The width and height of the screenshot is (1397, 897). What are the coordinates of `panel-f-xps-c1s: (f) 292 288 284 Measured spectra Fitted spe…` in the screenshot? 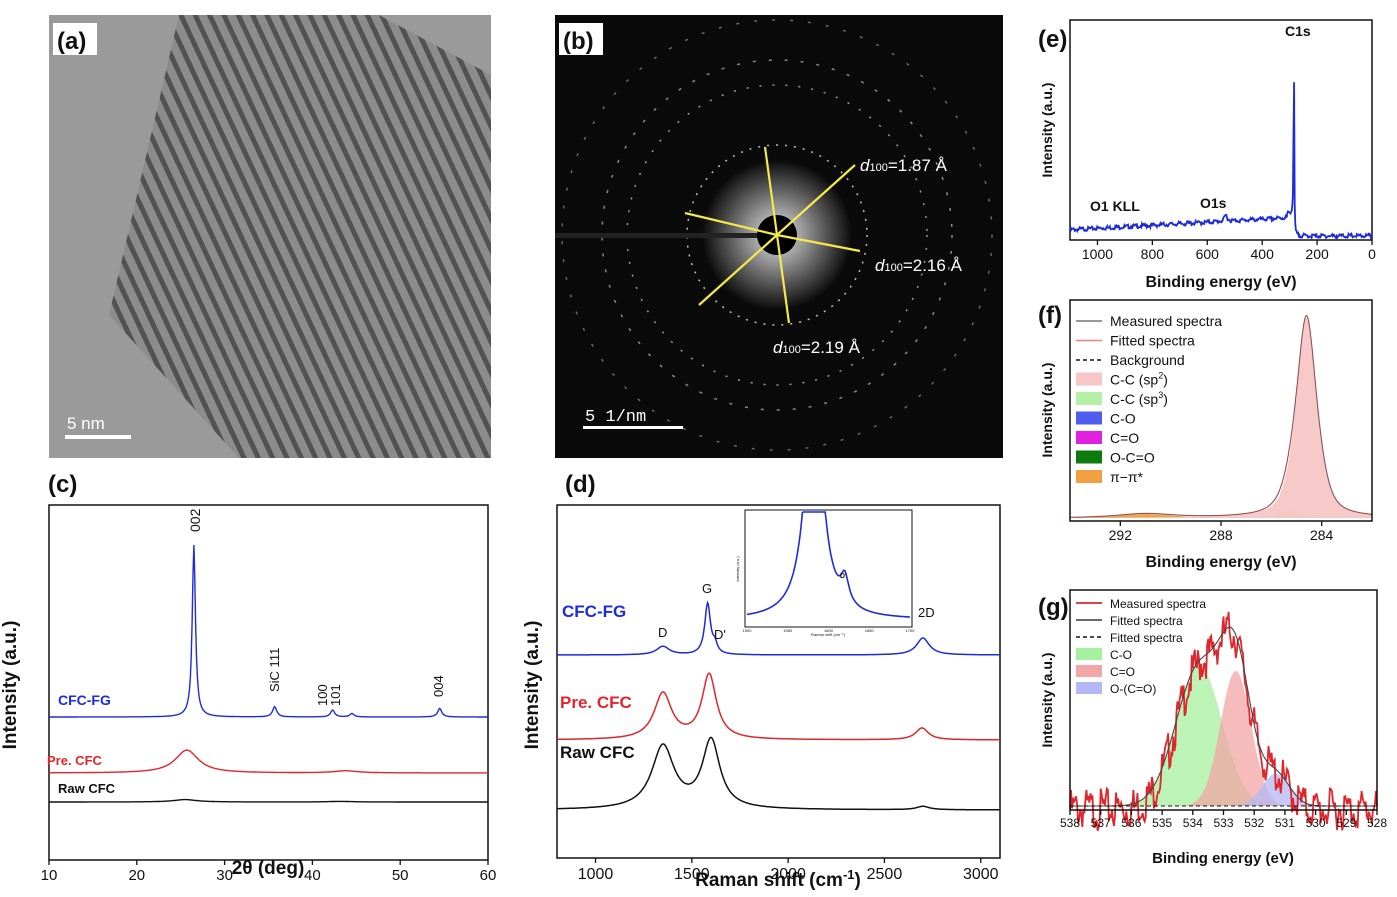 It's located at (1213, 435).